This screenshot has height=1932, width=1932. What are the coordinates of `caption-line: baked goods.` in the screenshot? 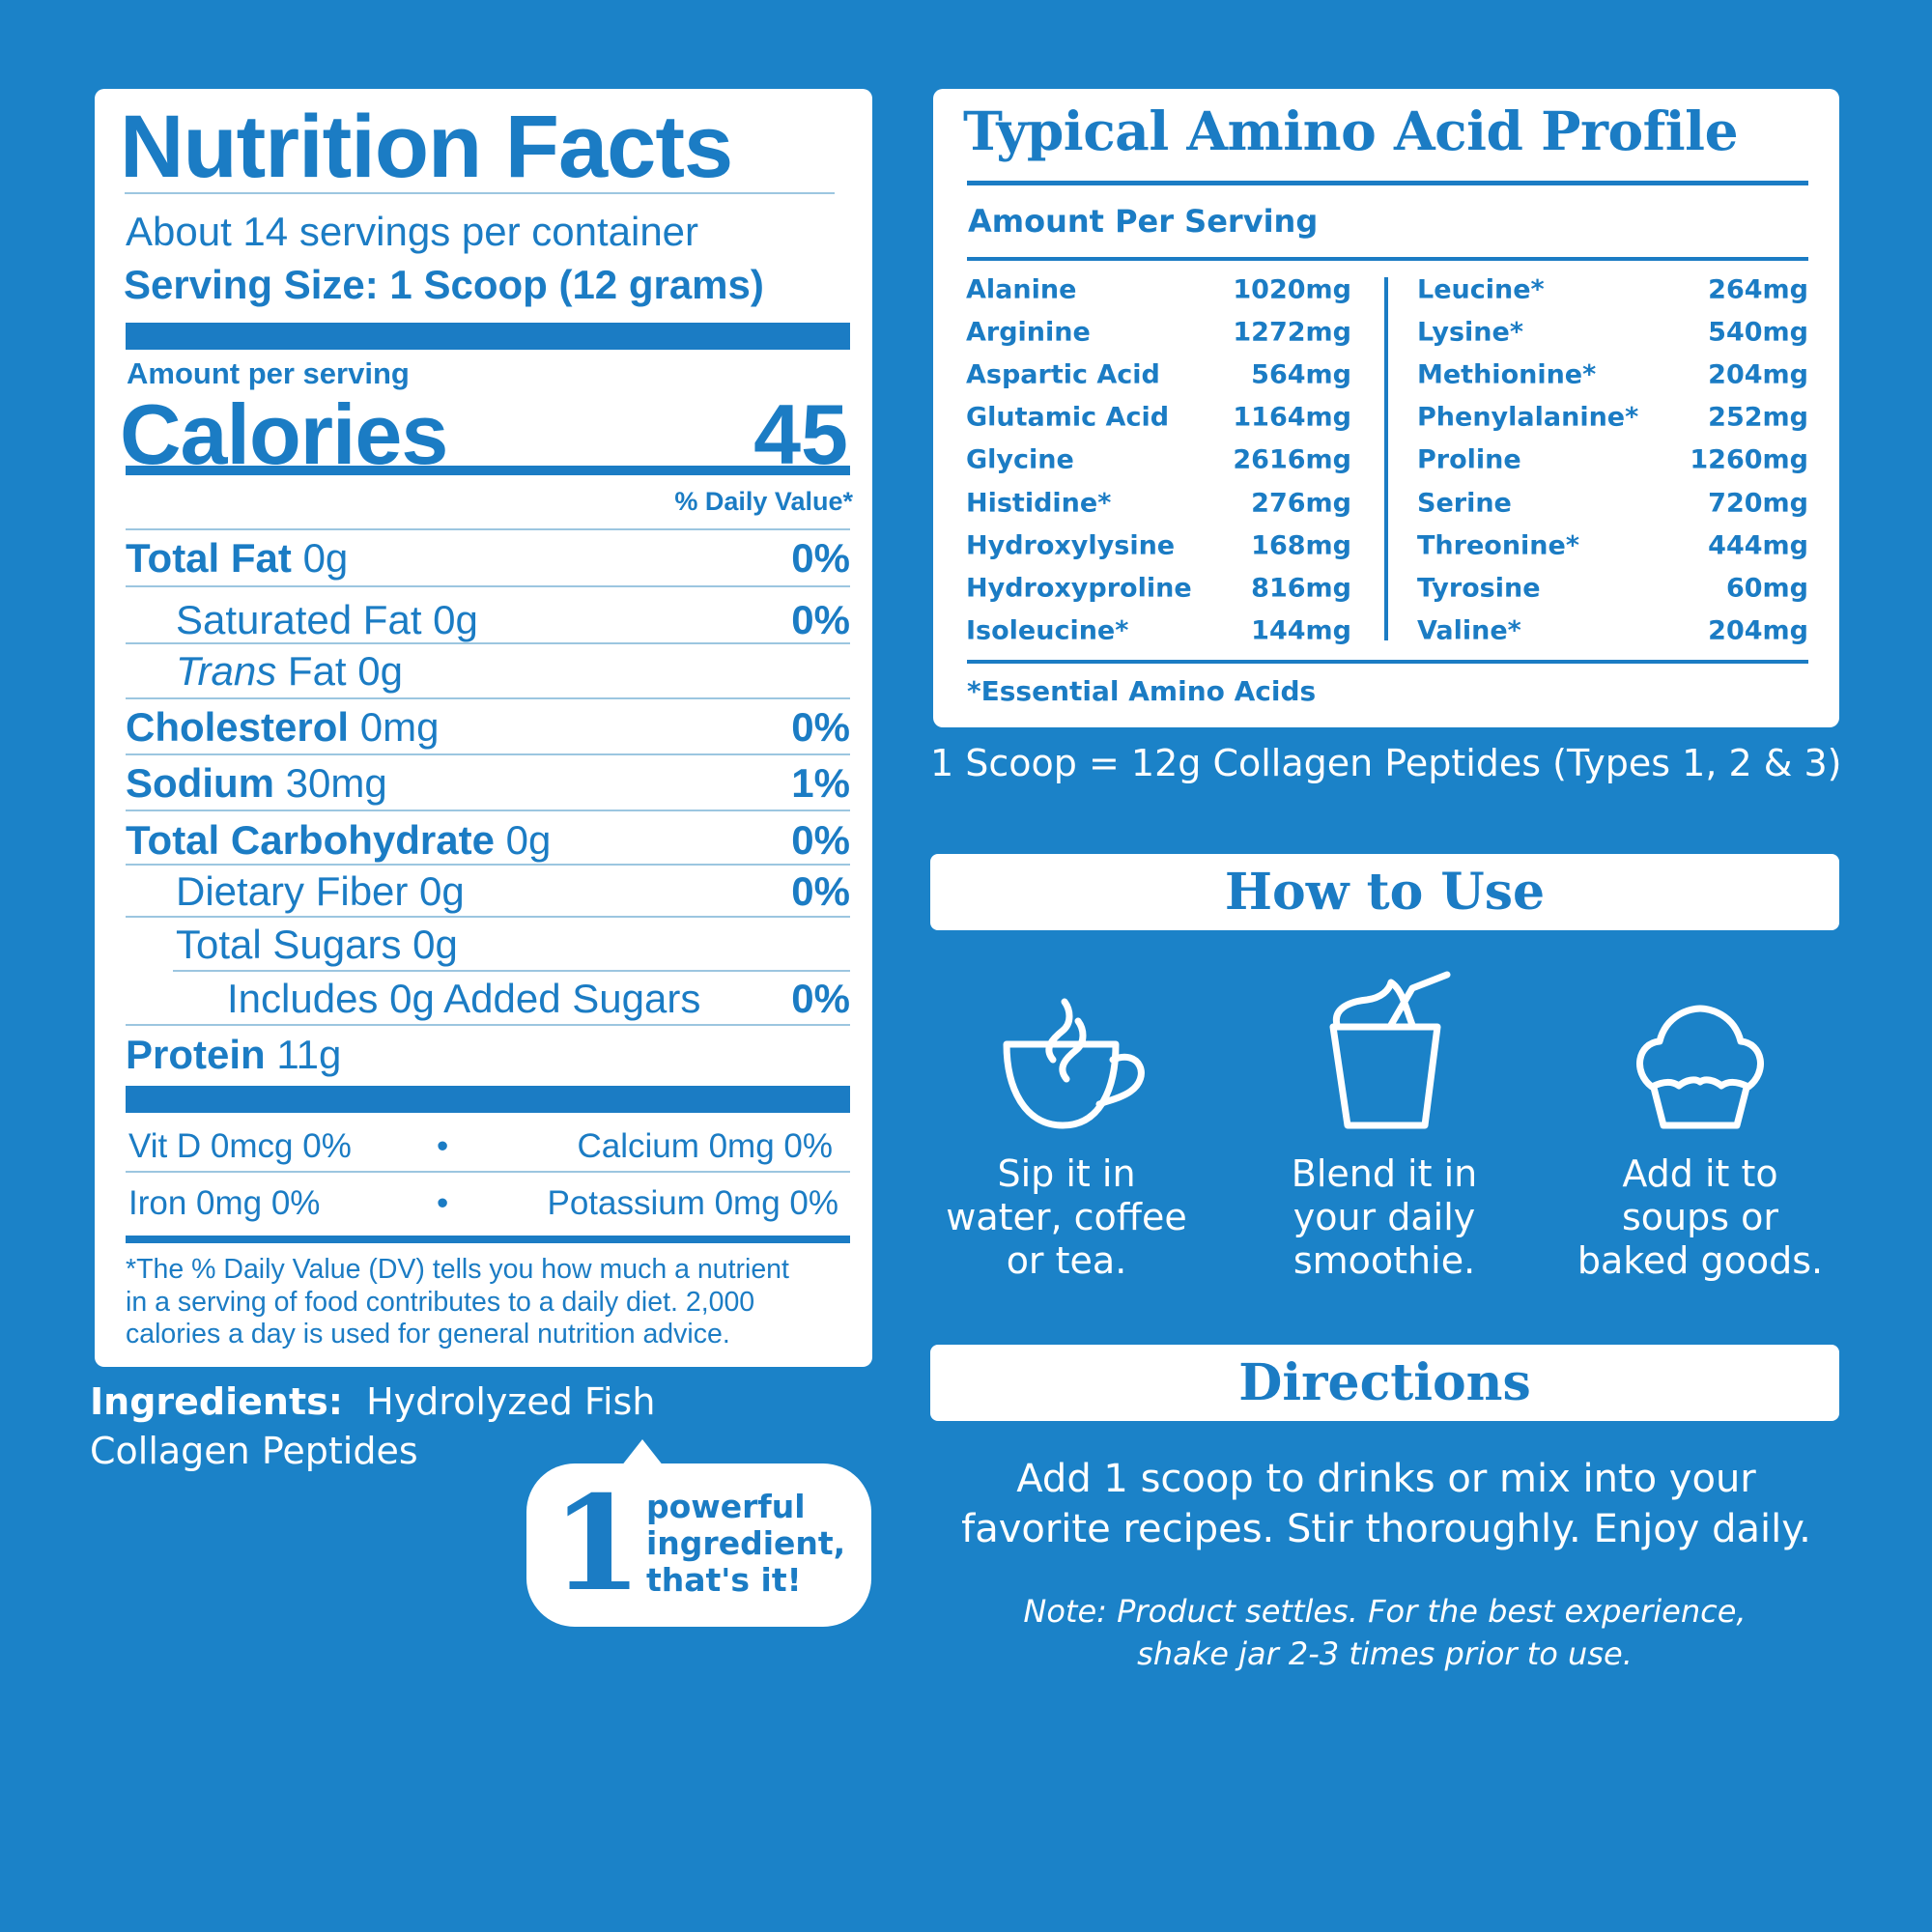 It's located at (1700, 1260).